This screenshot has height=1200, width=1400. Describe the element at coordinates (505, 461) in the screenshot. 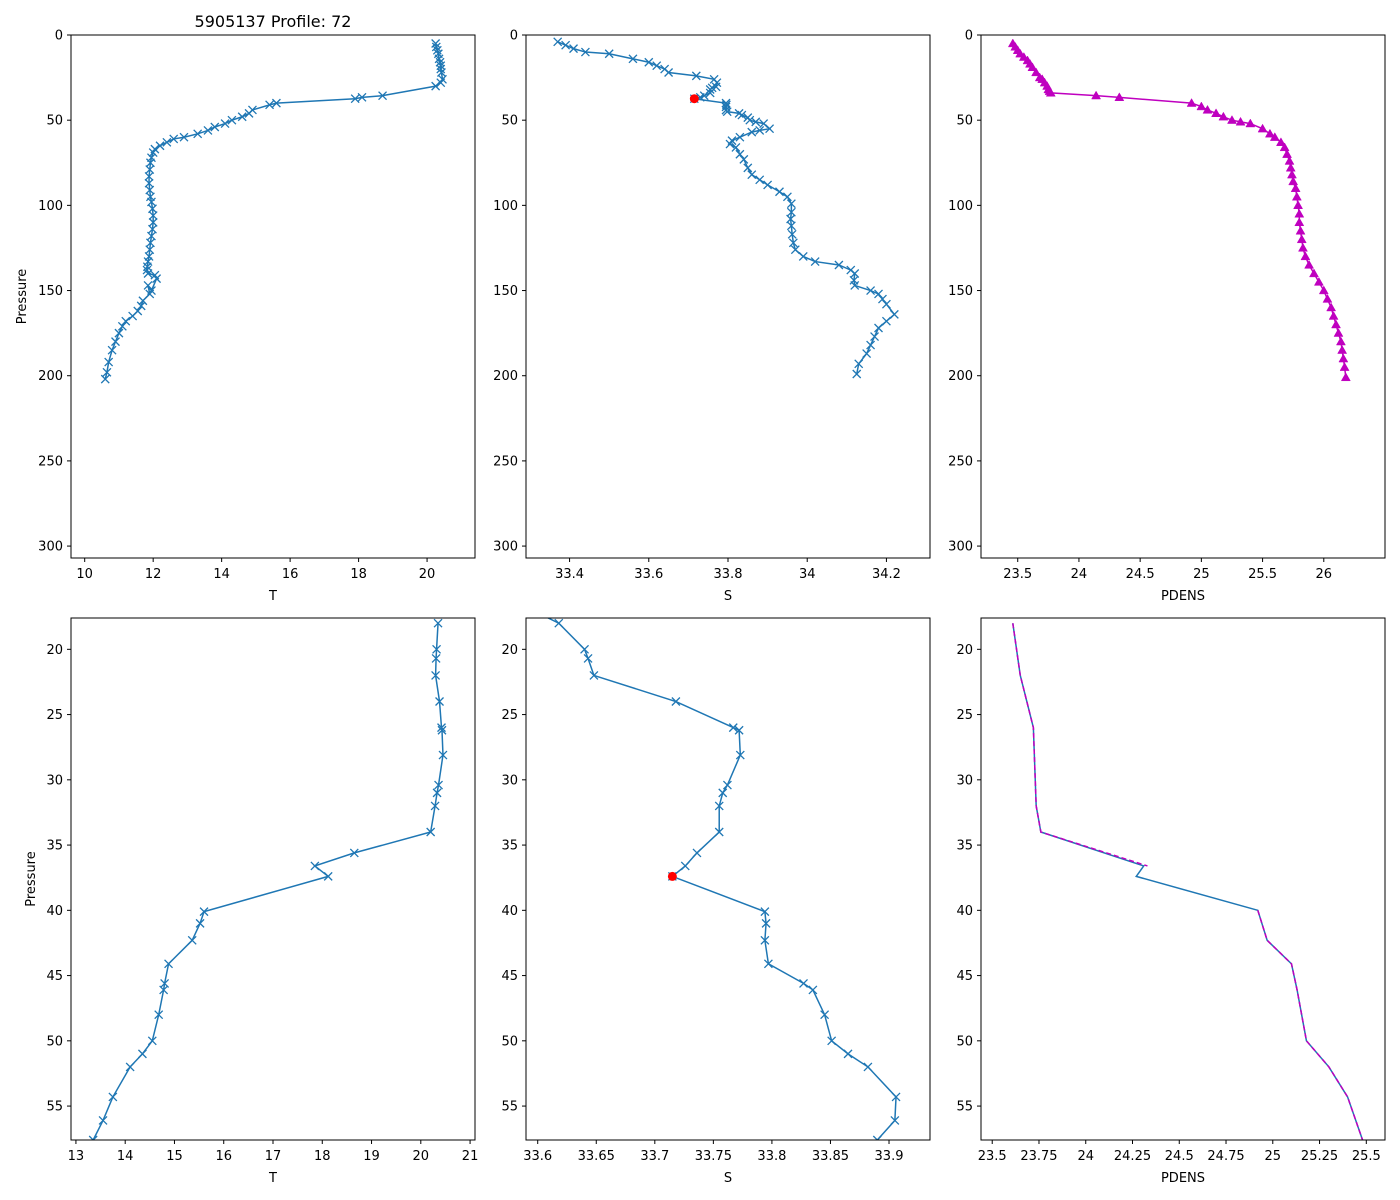

I see `y-tick-label: 250` at that location.